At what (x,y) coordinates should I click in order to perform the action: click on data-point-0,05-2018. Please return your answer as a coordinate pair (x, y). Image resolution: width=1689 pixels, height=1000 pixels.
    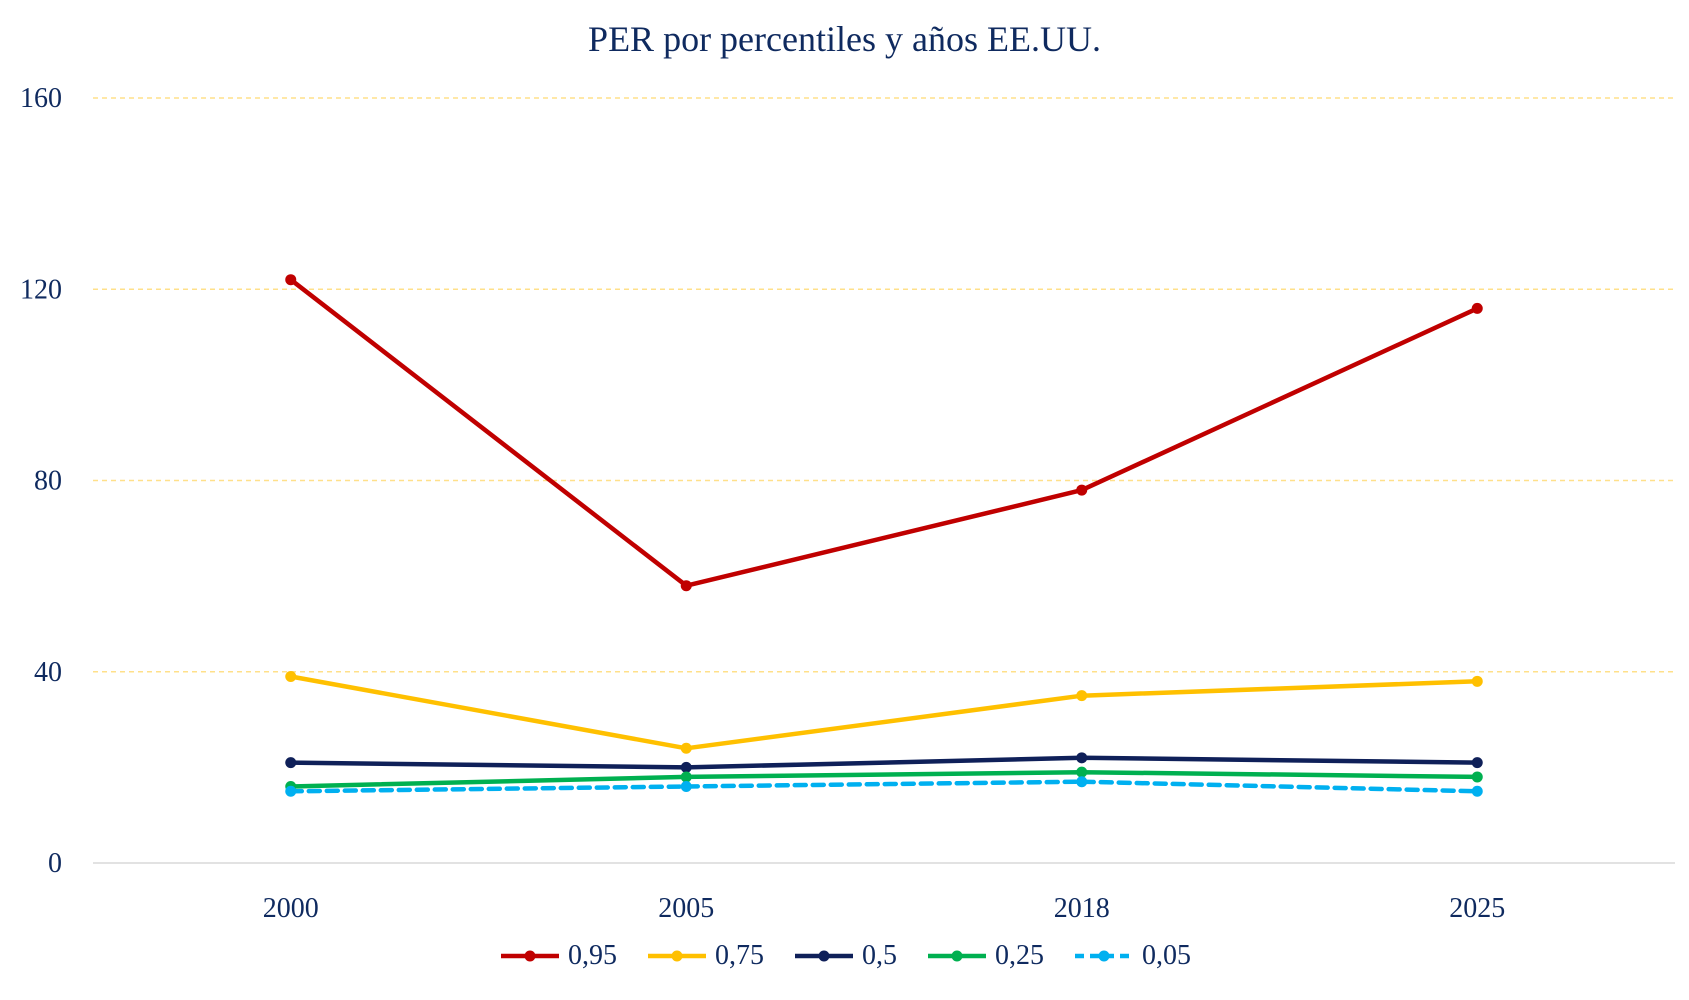
    Looking at the image, I should click on (1082, 782).